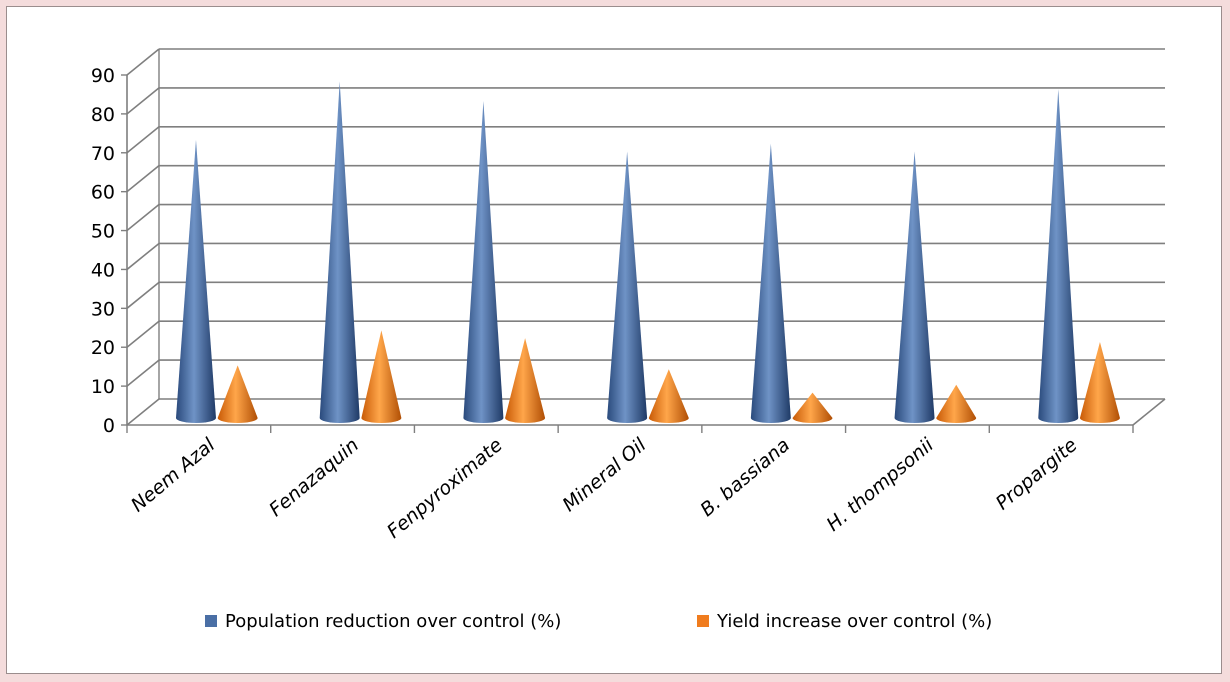 The height and width of the screenshot is (682, 1230). Describe the element at coordinates (103, 270) in the screenshot. I see `y-tick-label: 40` at that location.